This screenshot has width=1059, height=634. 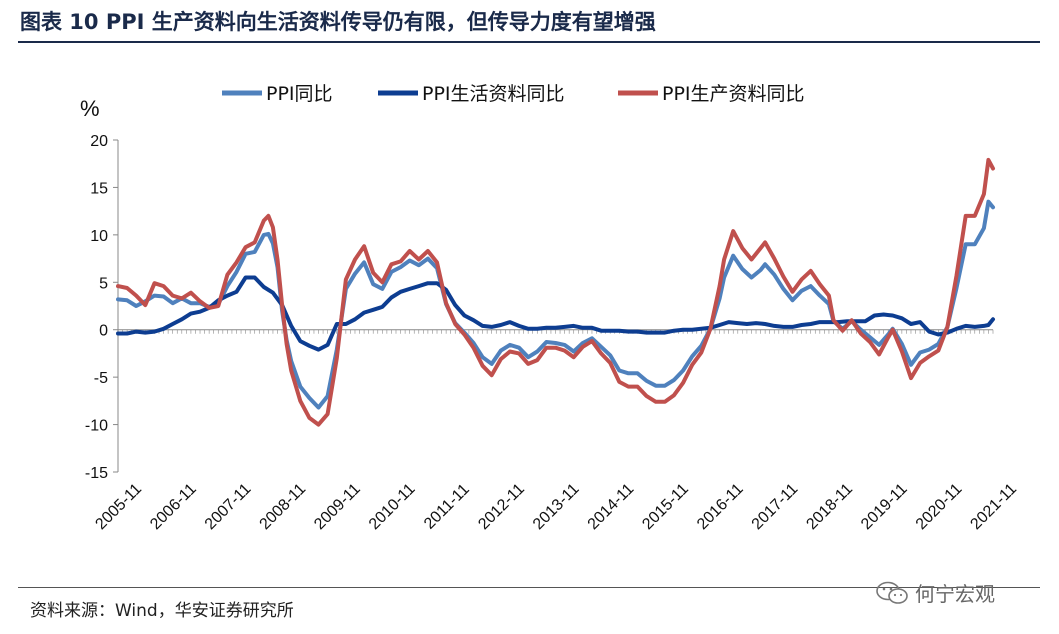 I want to click on title-divider, so click(x=529, y=42).